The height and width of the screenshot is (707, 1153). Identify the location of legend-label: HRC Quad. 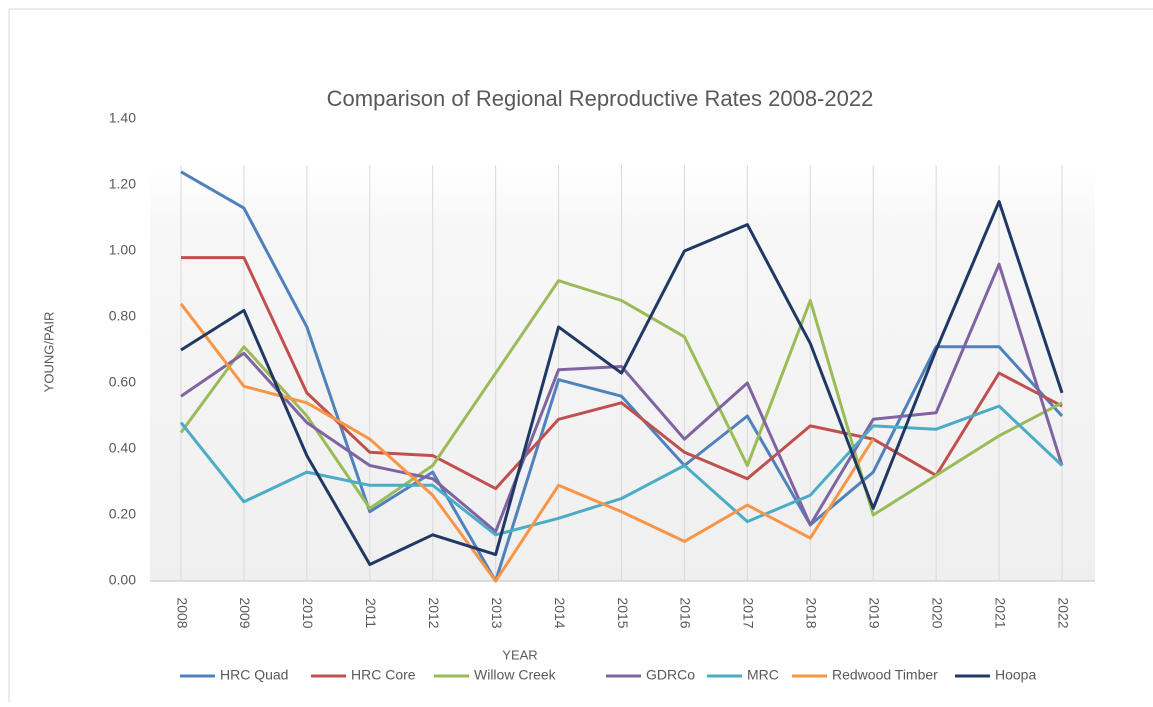
(254, 675).